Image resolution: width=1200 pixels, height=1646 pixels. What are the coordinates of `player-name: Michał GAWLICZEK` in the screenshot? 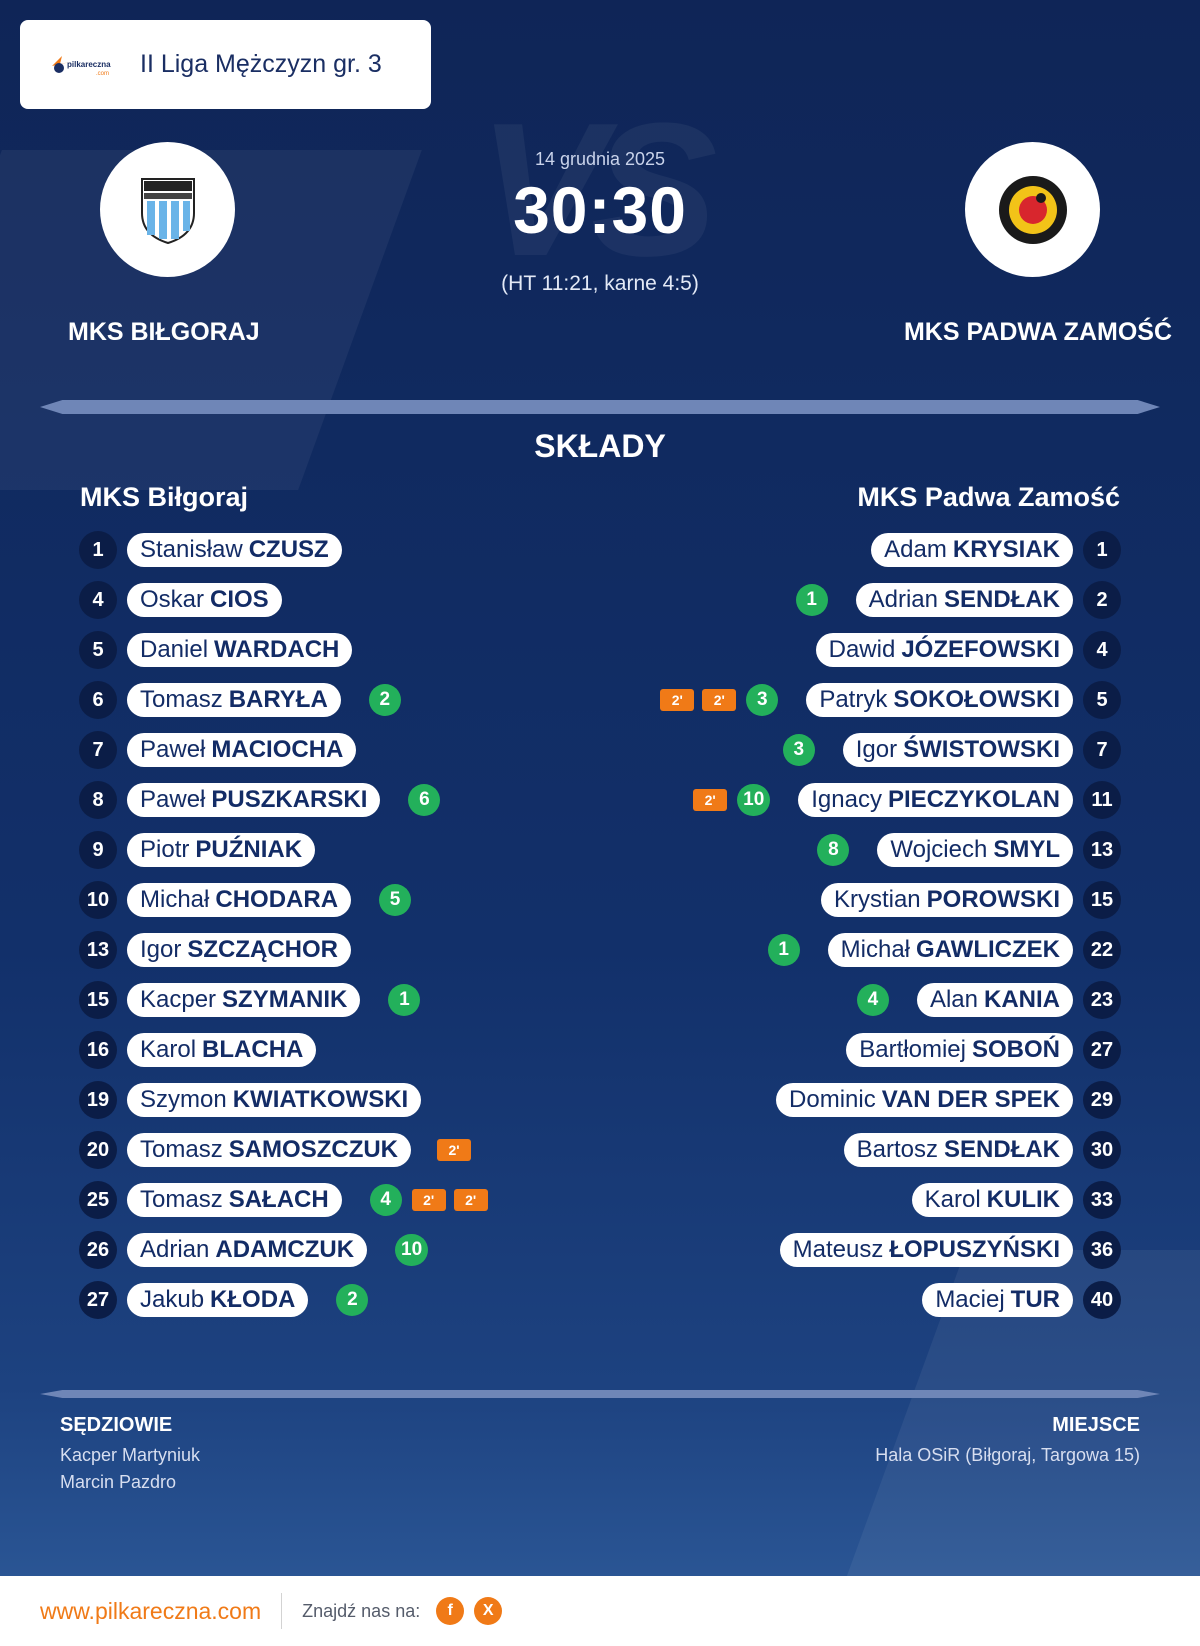 It's located at (950, 950).